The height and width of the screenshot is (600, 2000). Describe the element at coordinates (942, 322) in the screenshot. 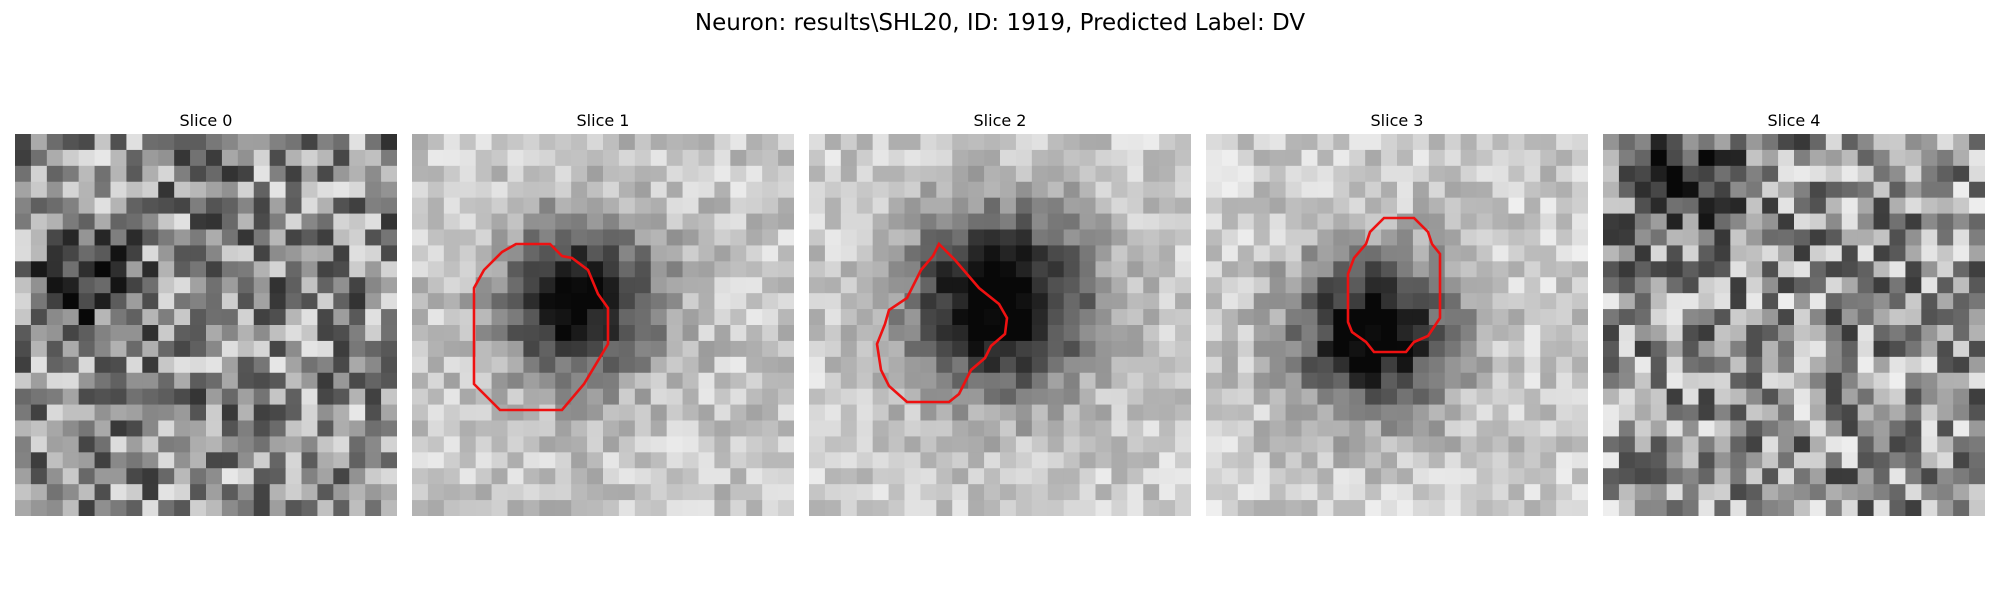

I see `segmentation-contour` at that location.